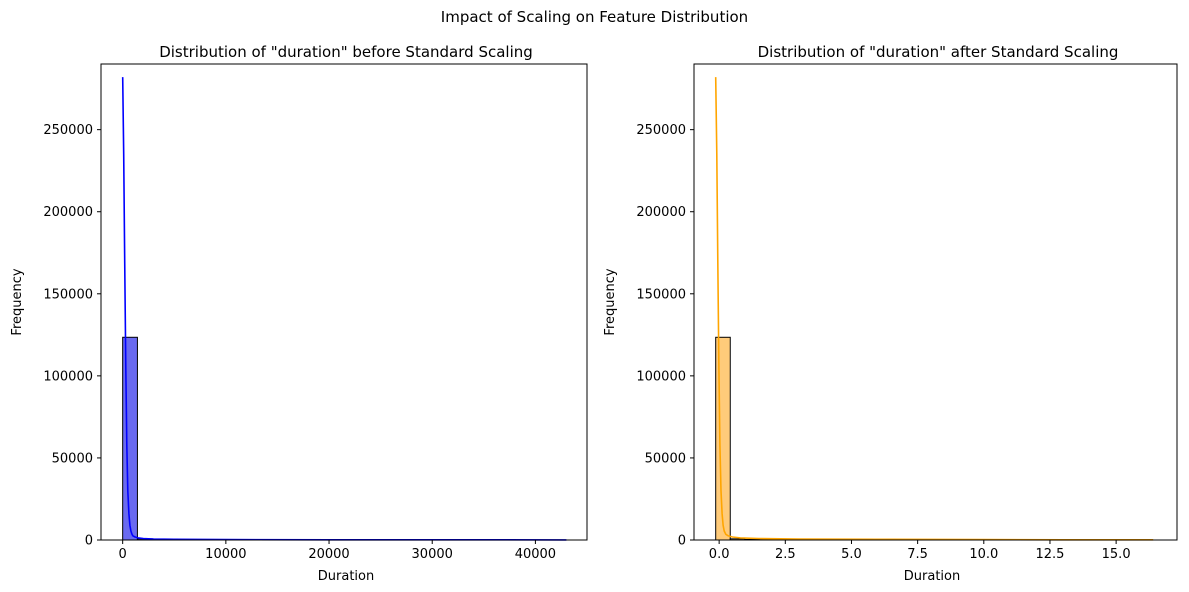 The image size is (1189, 592). I want to click on right-x-tick-label-3: 7.5, so click(917, 554).